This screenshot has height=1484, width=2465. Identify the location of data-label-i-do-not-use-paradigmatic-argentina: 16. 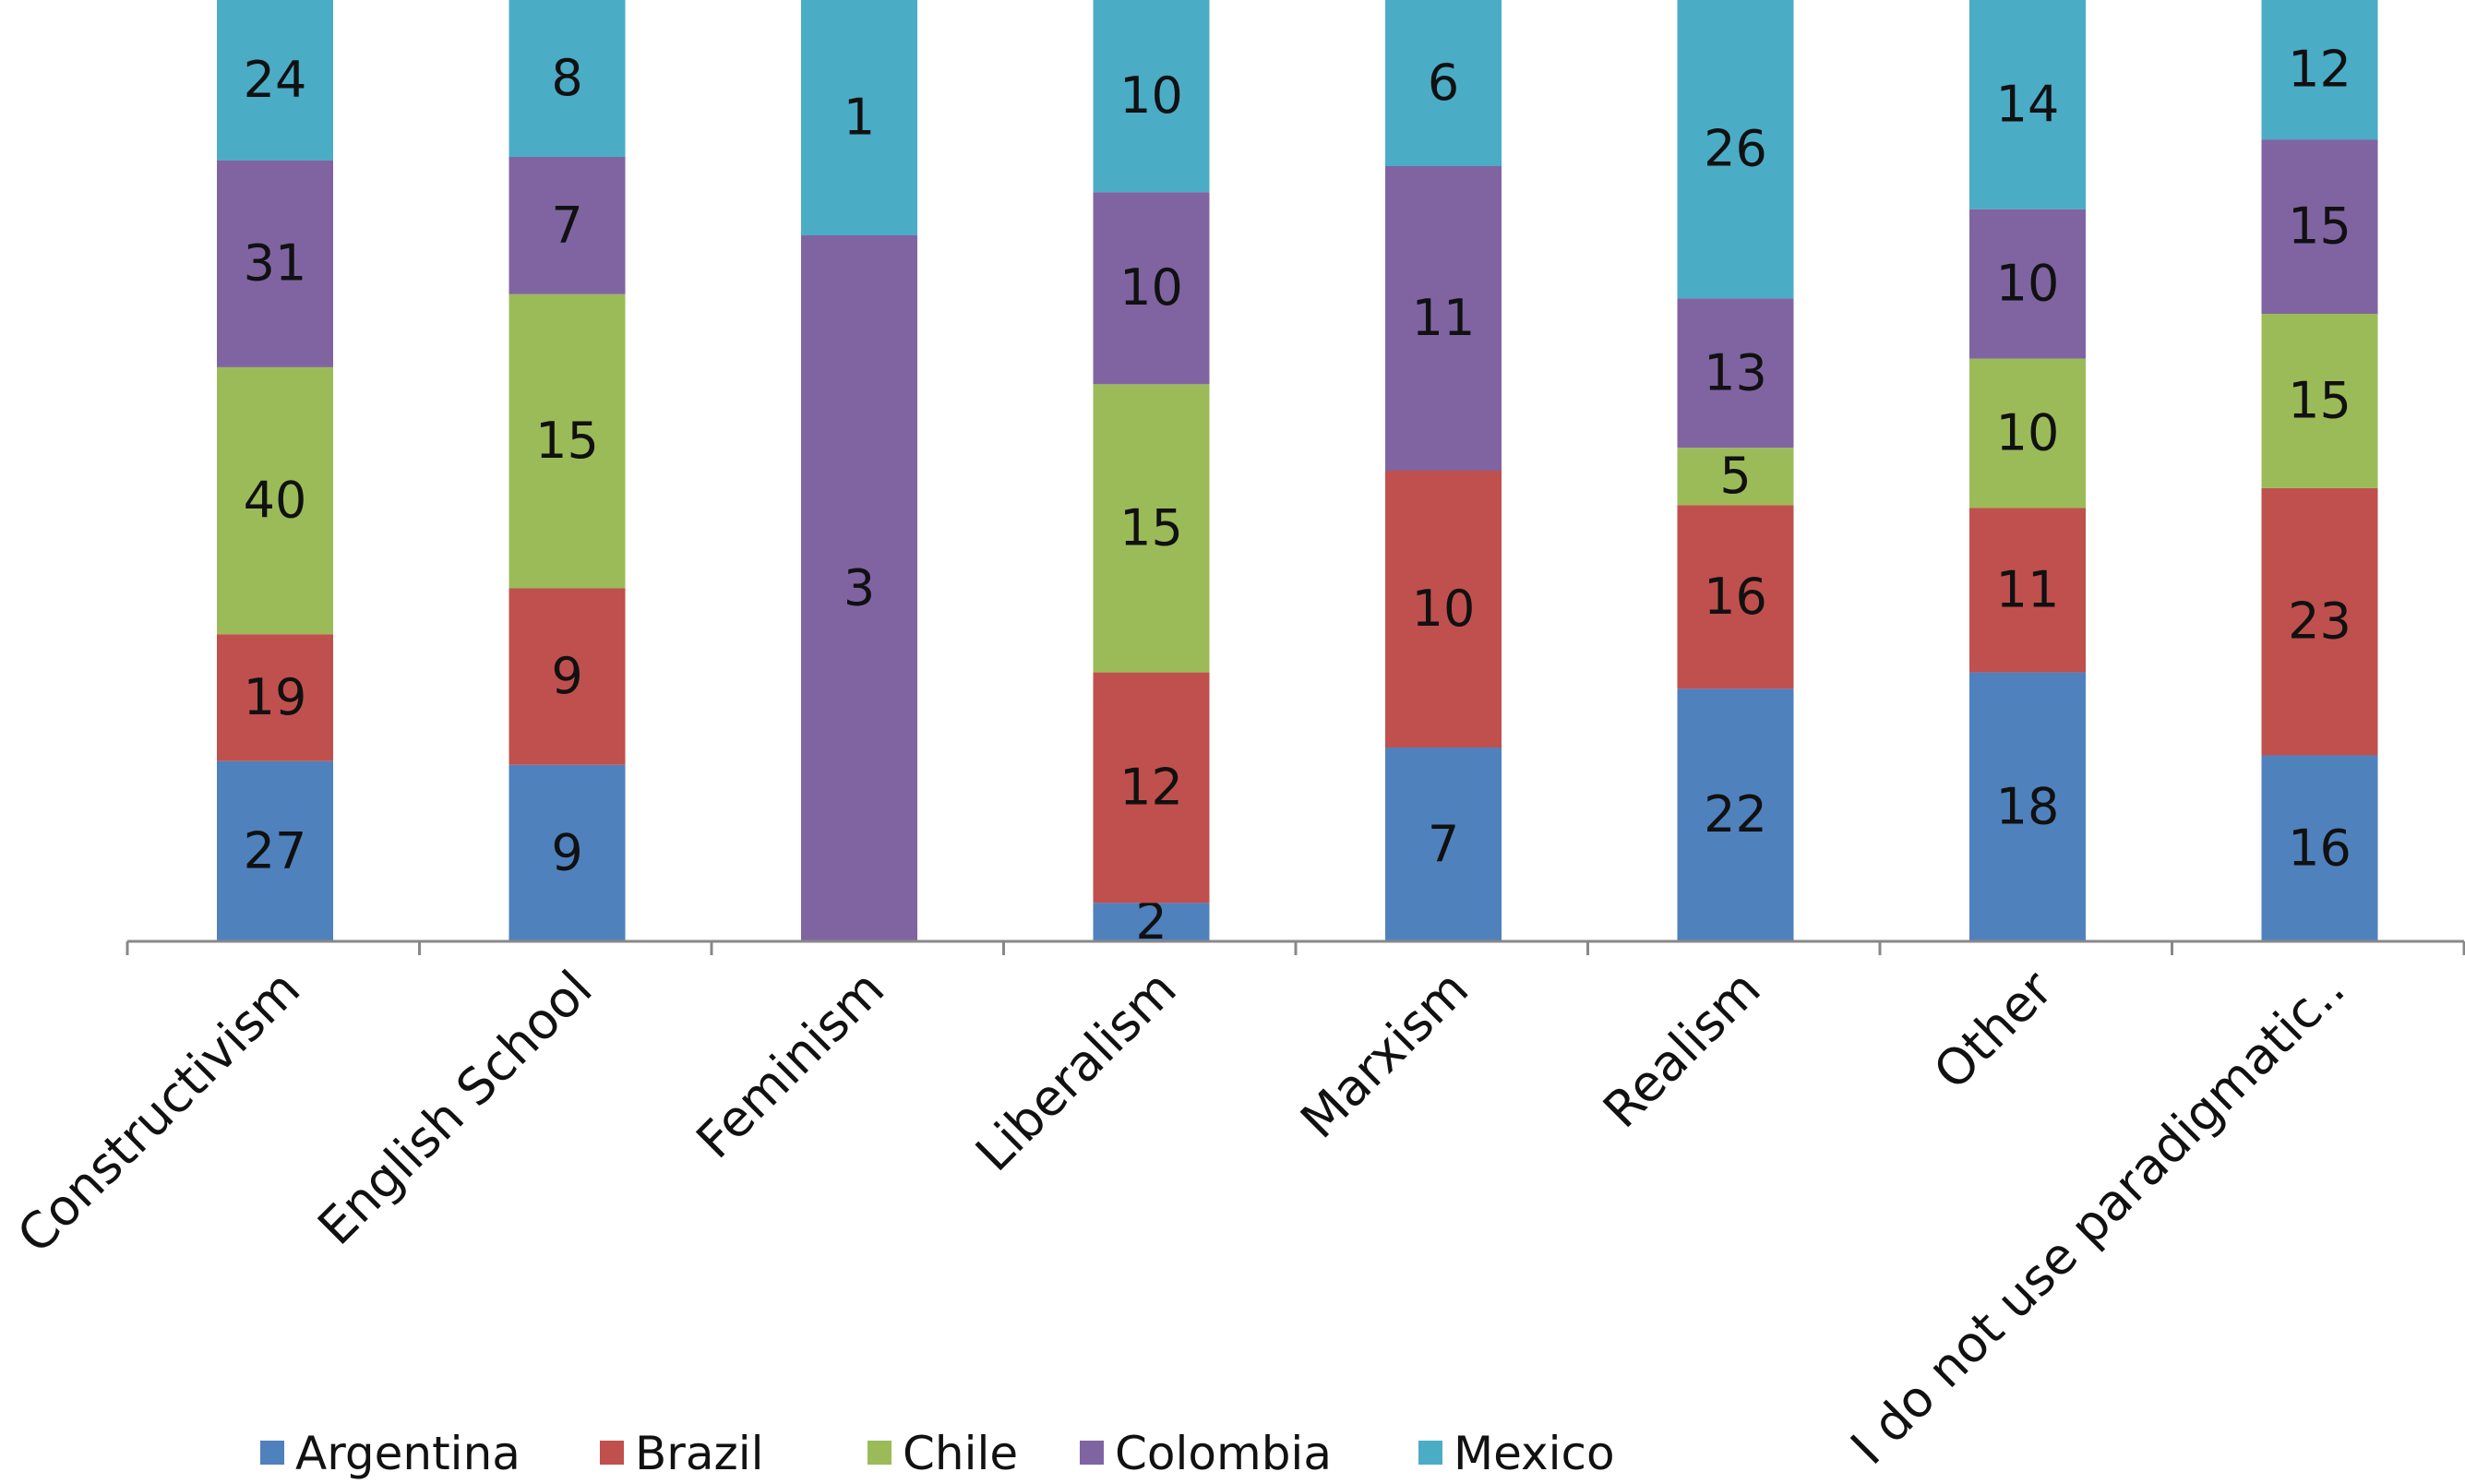
(2319, 848).